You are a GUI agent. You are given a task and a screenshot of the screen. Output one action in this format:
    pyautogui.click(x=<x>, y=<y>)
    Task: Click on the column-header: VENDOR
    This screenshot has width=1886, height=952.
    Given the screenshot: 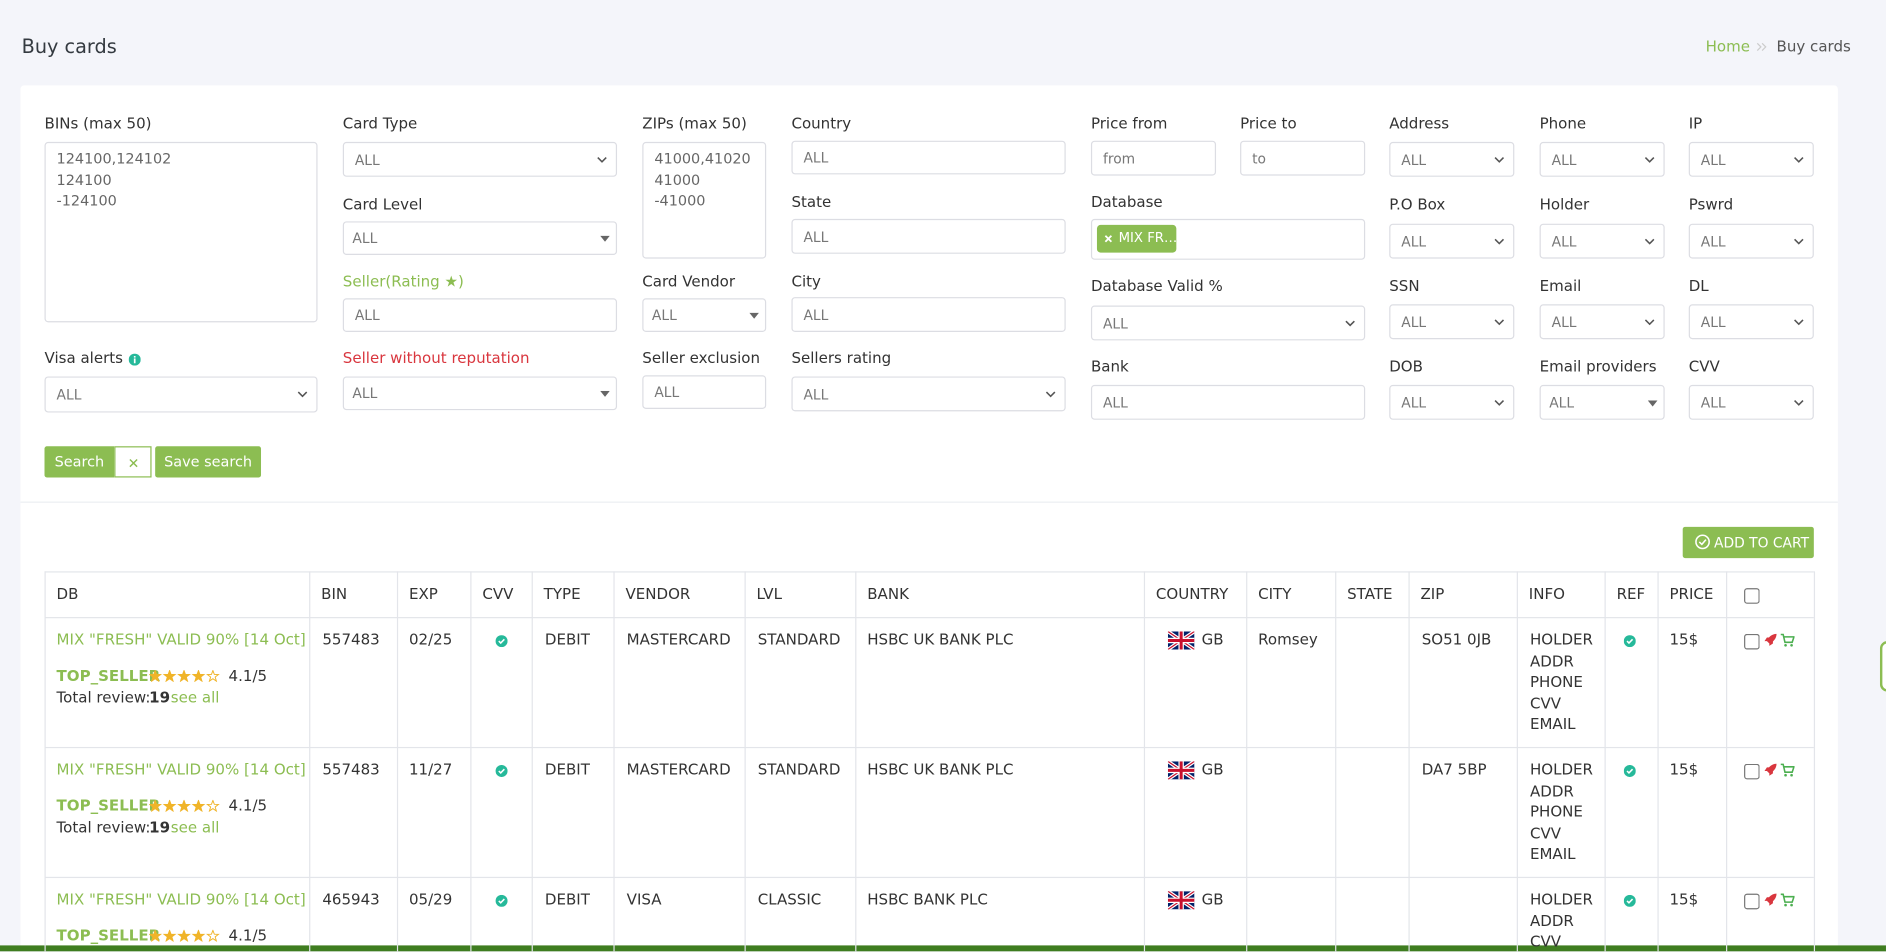 What is the action you would take?
    pyautogui.click(x=658, y=593)
    